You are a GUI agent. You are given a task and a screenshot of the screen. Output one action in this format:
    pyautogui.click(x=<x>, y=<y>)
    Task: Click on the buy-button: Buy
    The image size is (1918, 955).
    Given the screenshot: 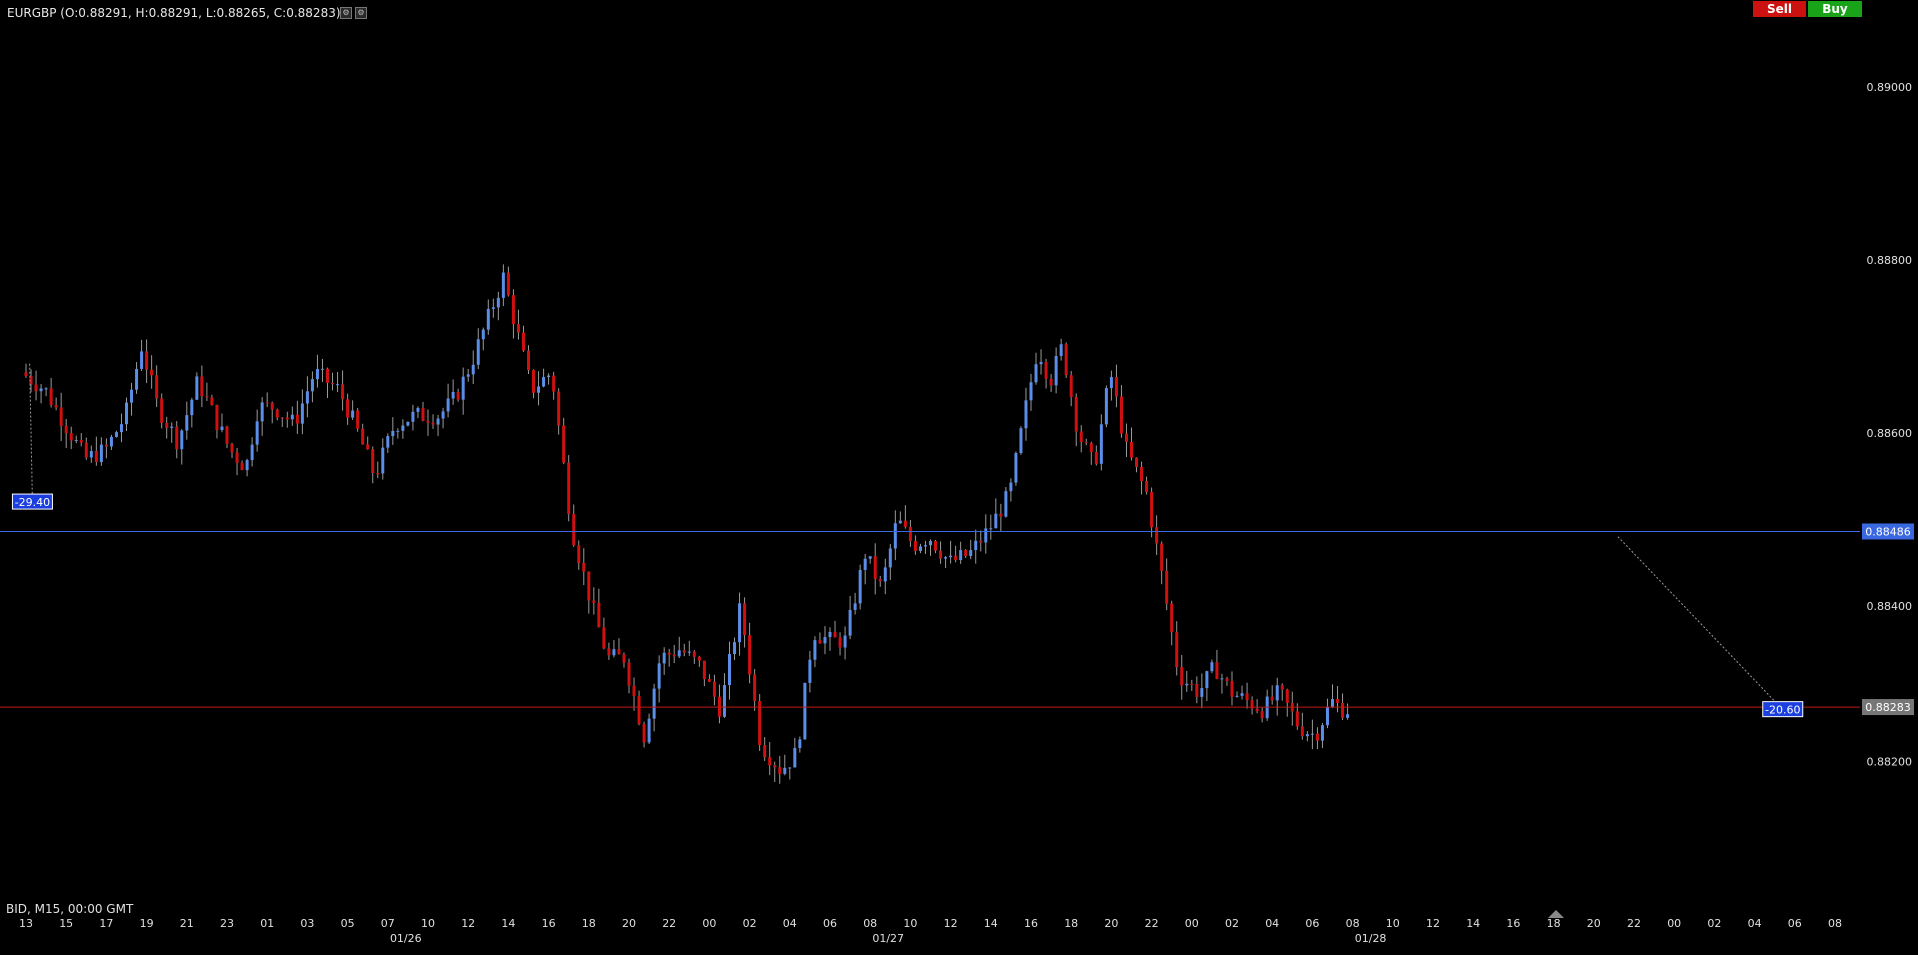 What is the action you would take?
    pyautogui.click(x=1835, y=9)
    